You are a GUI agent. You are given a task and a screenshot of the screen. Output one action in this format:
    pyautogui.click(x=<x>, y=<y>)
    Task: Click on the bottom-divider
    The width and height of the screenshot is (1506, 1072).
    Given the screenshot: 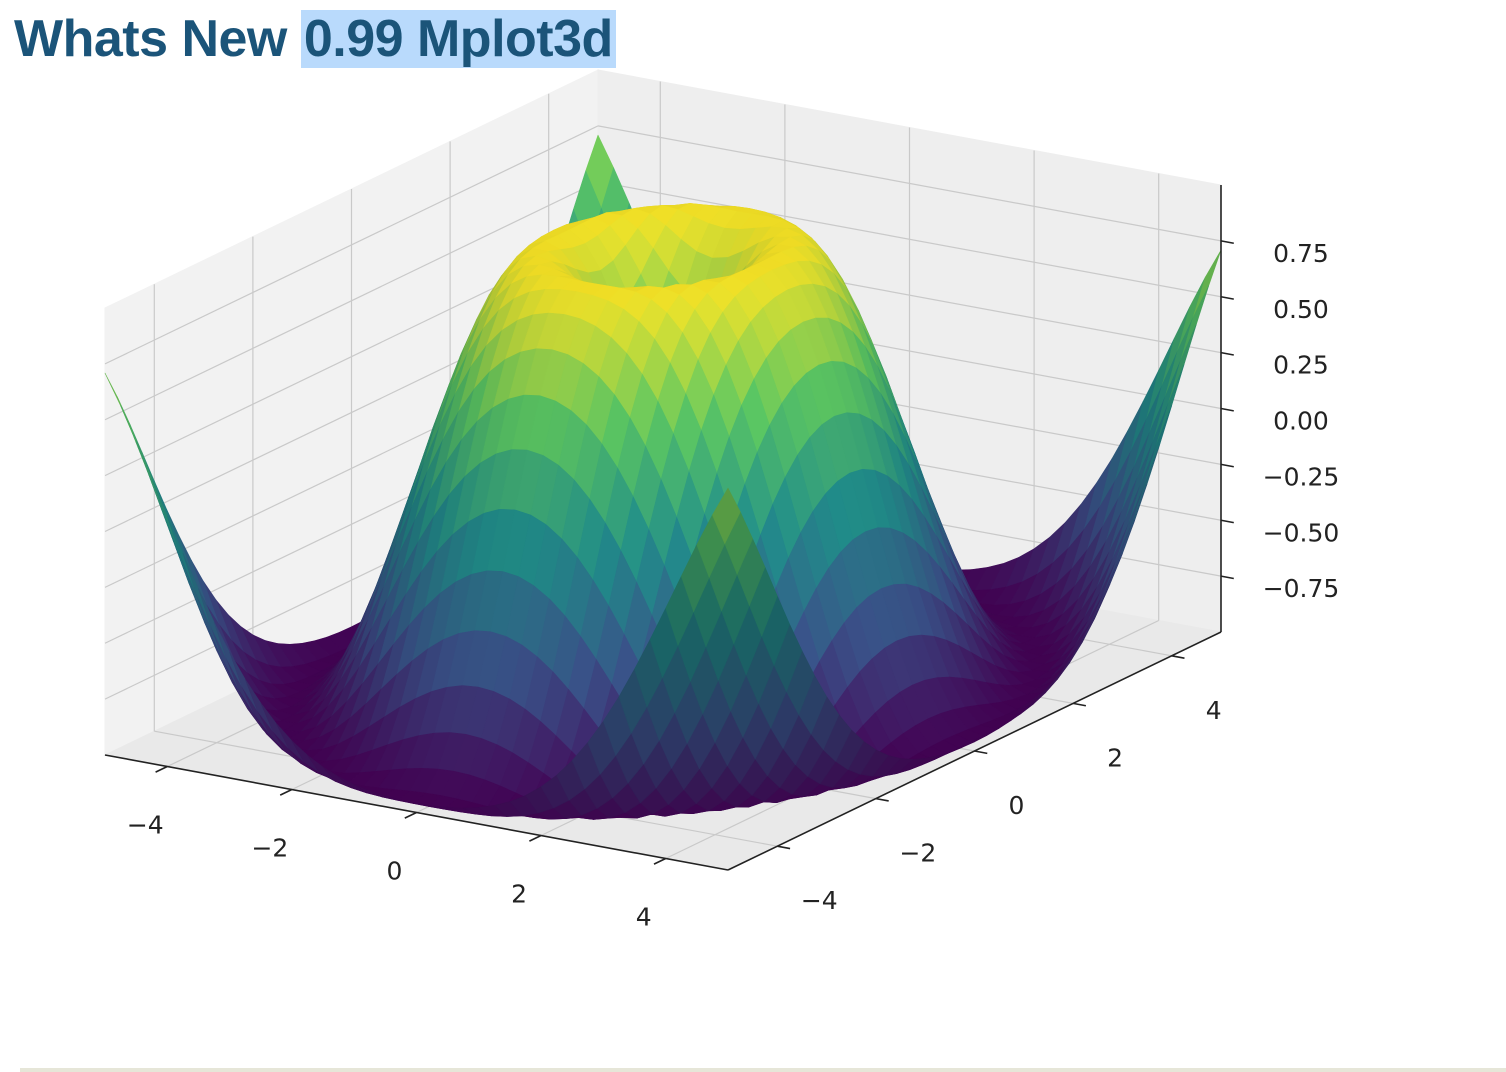 What is the action you would take?
    pyautogui.click(x=763, y=1070)
    